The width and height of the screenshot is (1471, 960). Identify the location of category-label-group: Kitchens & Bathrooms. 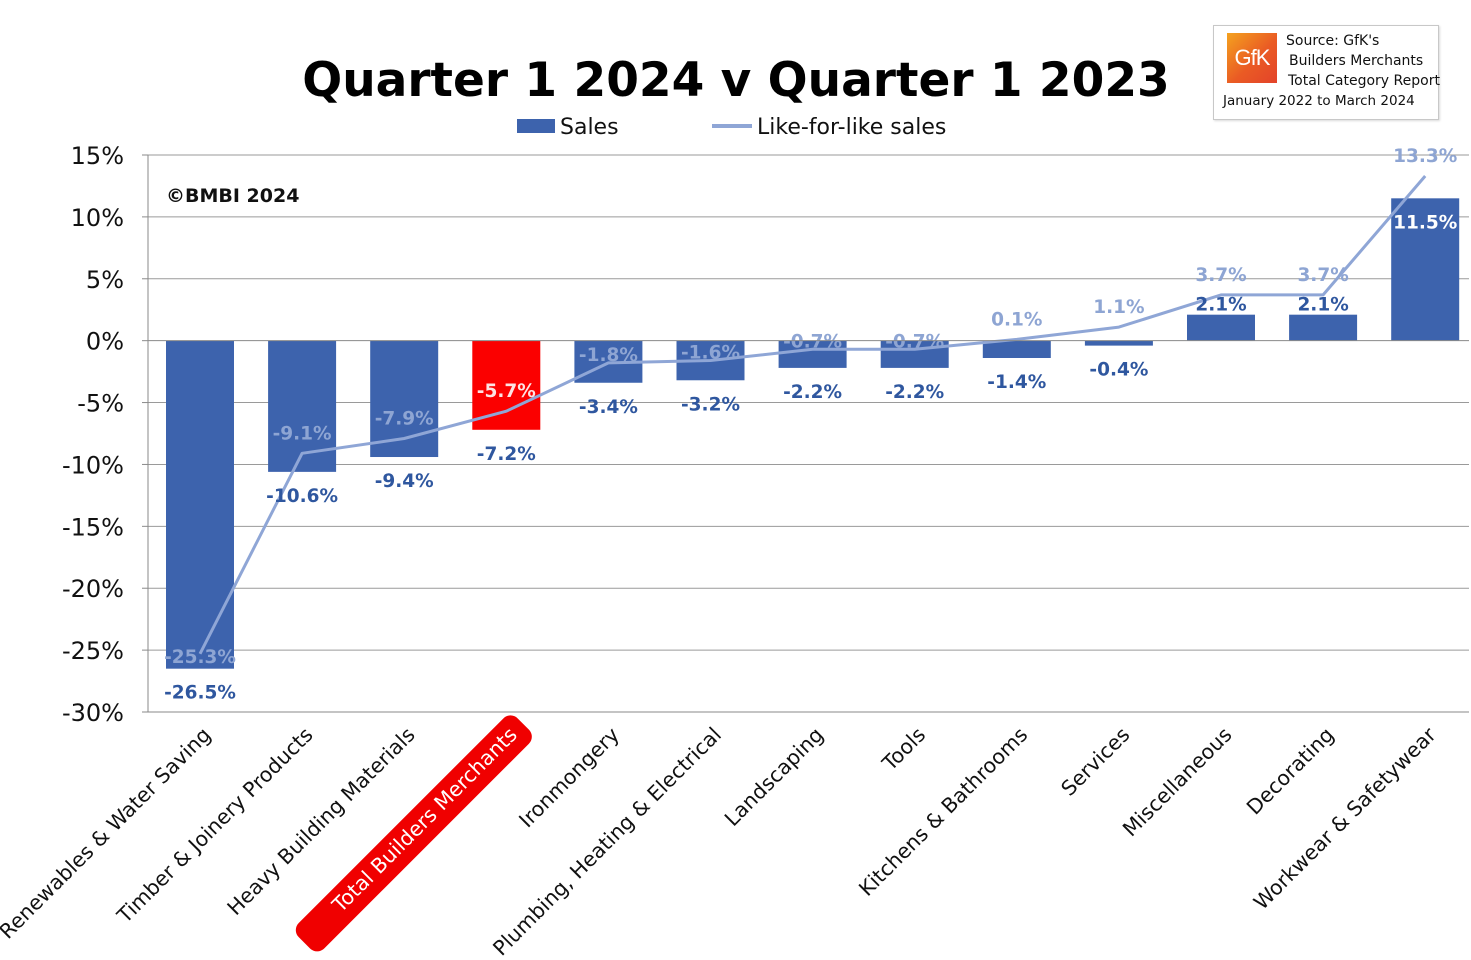
(943, 812).